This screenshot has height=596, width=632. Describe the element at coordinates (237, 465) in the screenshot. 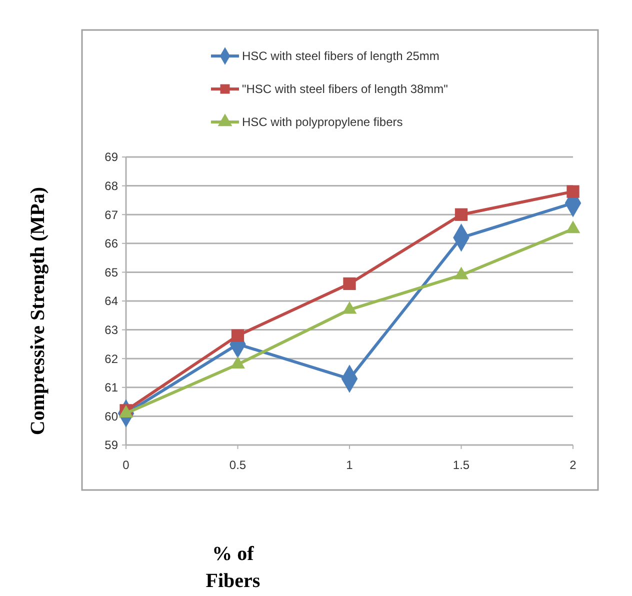

I see `x-tick-label: 0.5` at that location.